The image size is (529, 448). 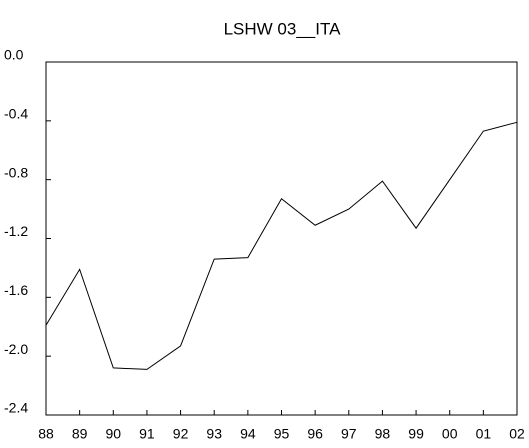 What do you see at coordinates (383, 434) in the screenshot?
I see `x-tick-label: 98` at bounding box center [383, 434].